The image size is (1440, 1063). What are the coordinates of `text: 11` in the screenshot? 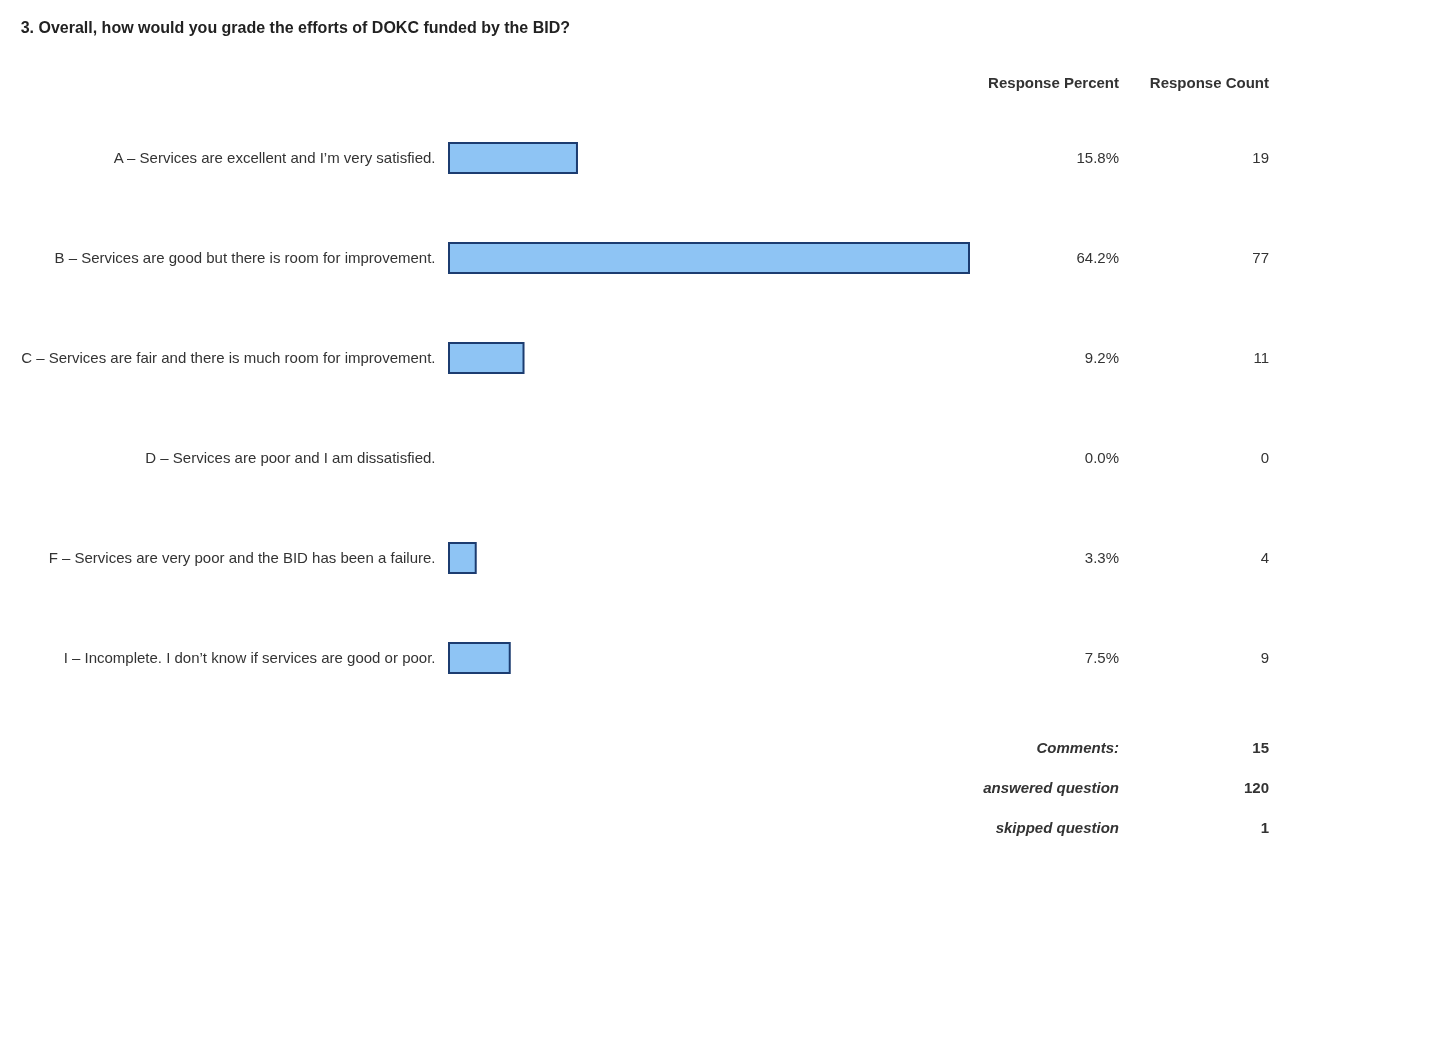 It's located at (1261, 357).